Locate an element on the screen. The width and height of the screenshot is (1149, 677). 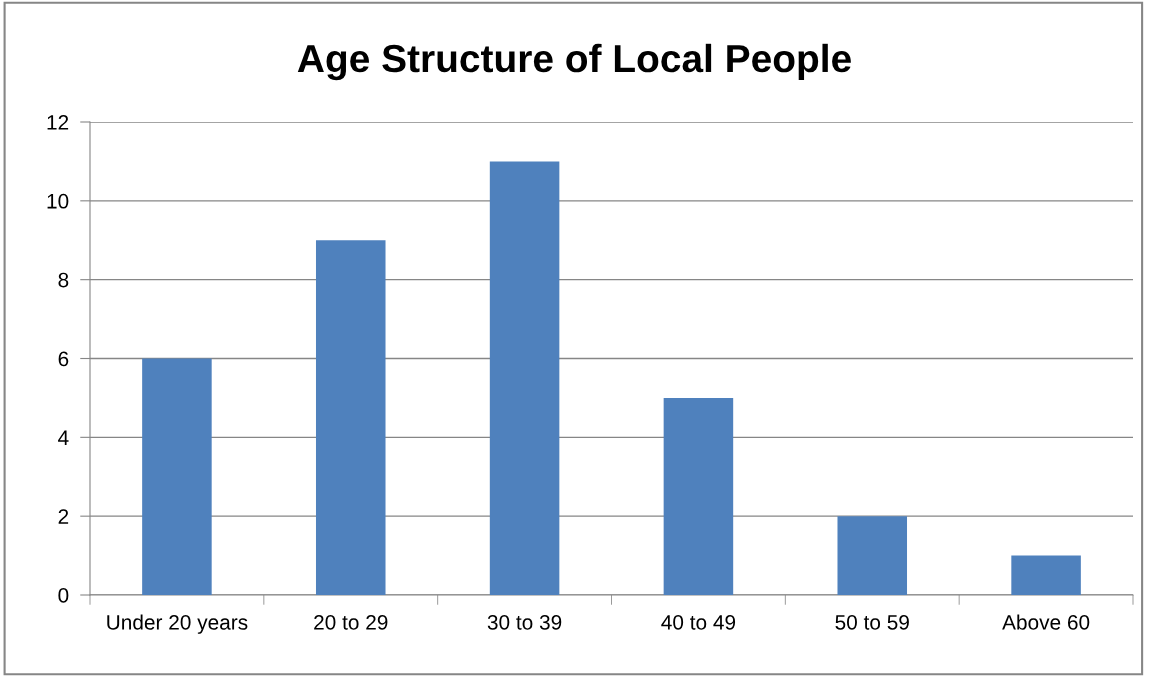
x-tick-label: Under 20 years is located at coordinates (177, 624).